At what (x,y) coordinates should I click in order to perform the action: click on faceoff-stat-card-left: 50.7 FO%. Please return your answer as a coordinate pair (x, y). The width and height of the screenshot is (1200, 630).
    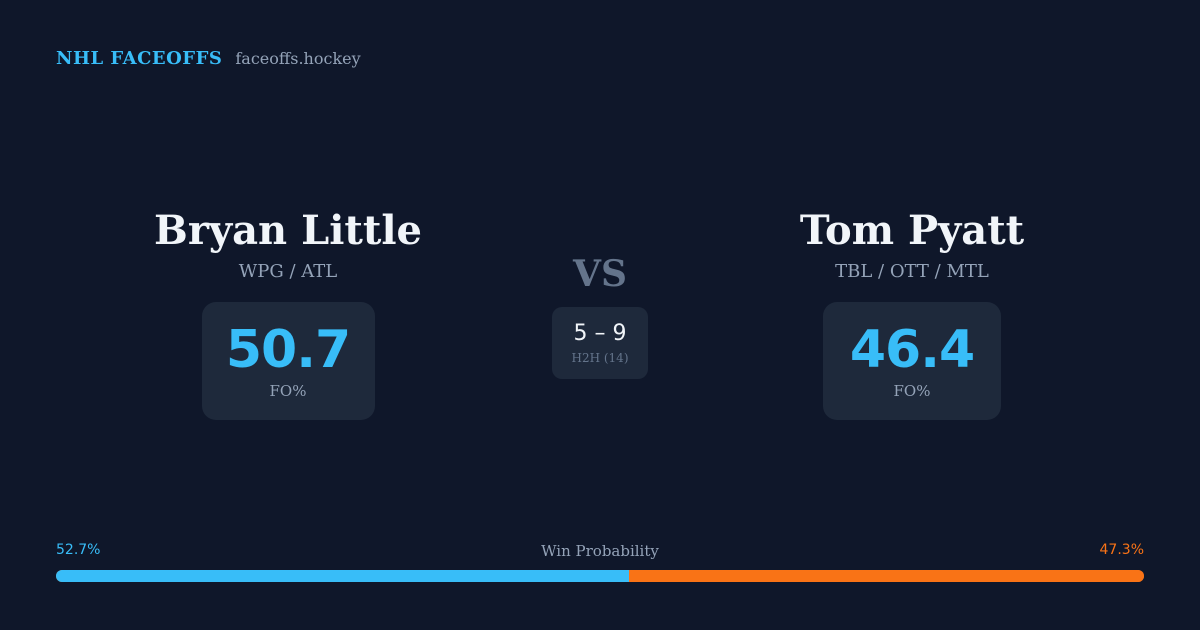
    Looking at the image, I should click on (288, 361).